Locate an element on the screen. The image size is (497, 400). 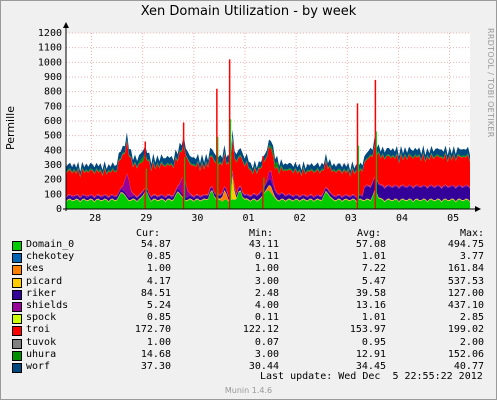
legend-value-min: 2.48 is located at coordinates (266, 293).